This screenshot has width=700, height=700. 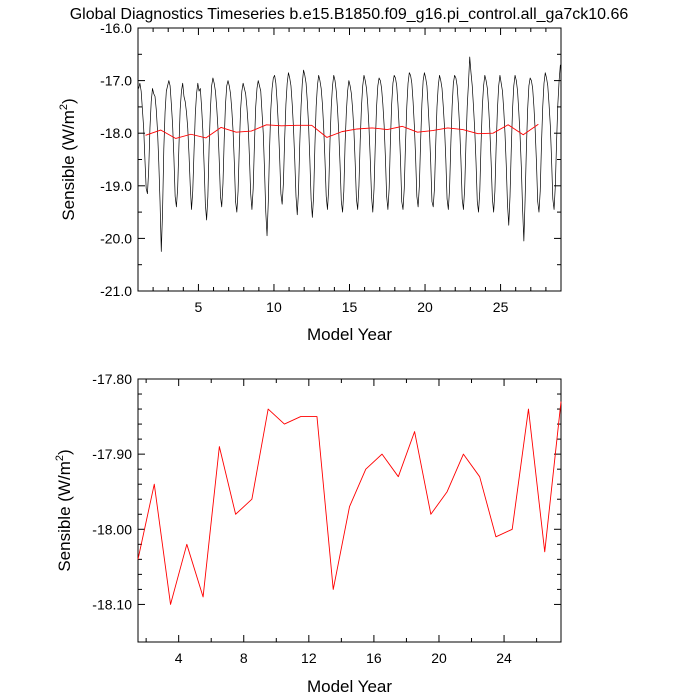 I want to click on x-tick-label: 10, so click(x=274, y=307).